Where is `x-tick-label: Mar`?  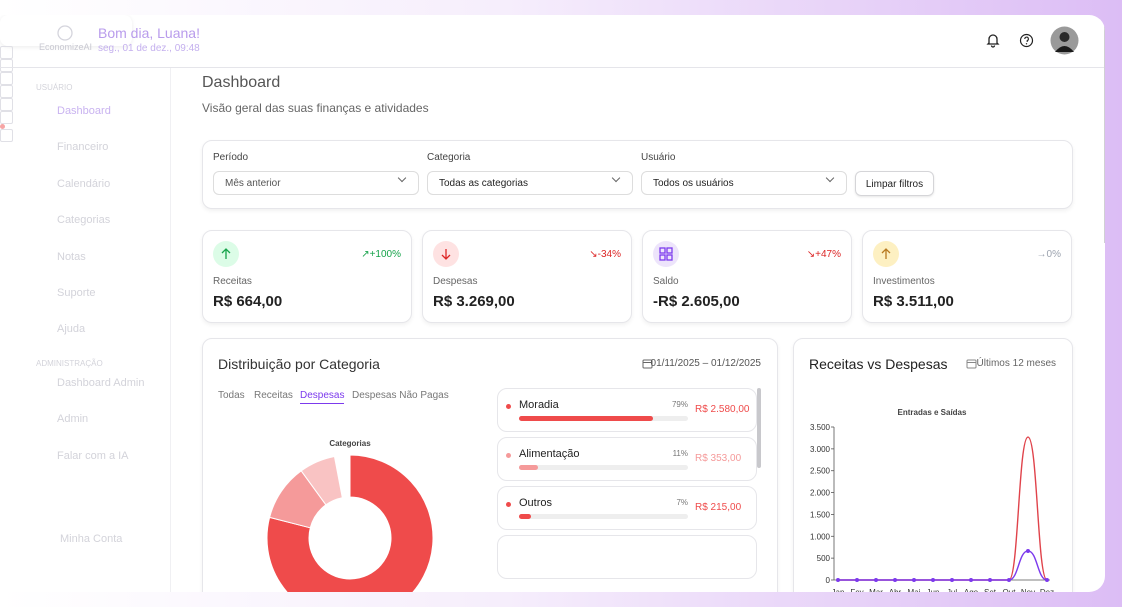
x-tick-label: Mar is located at coordinates (876, 590).